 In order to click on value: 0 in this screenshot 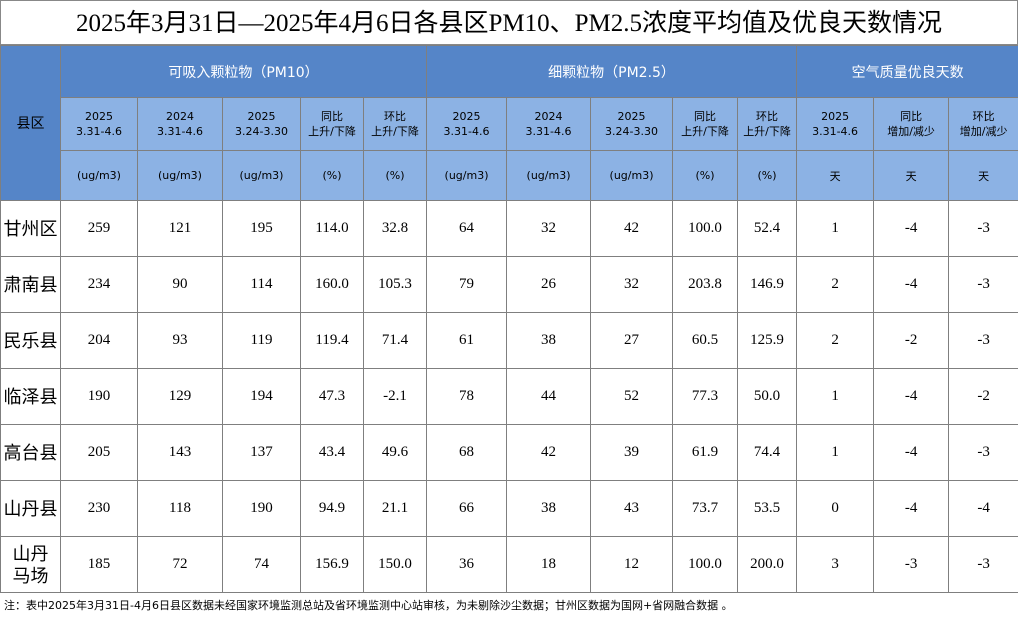, I will do `click(835, 508)`.